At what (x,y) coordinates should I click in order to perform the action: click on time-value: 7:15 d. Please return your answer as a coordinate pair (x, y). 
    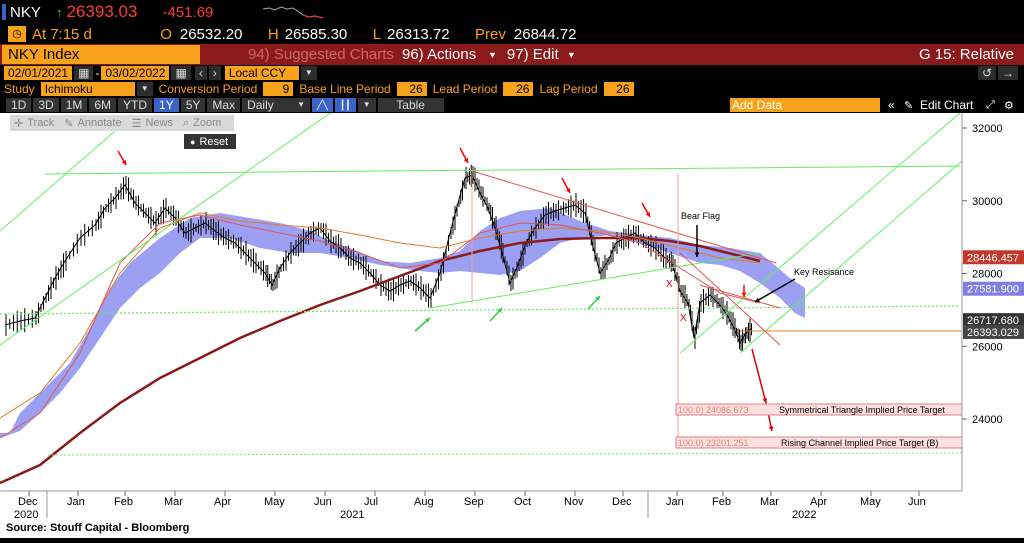
    Looking at the image, I should click on (71, 34).